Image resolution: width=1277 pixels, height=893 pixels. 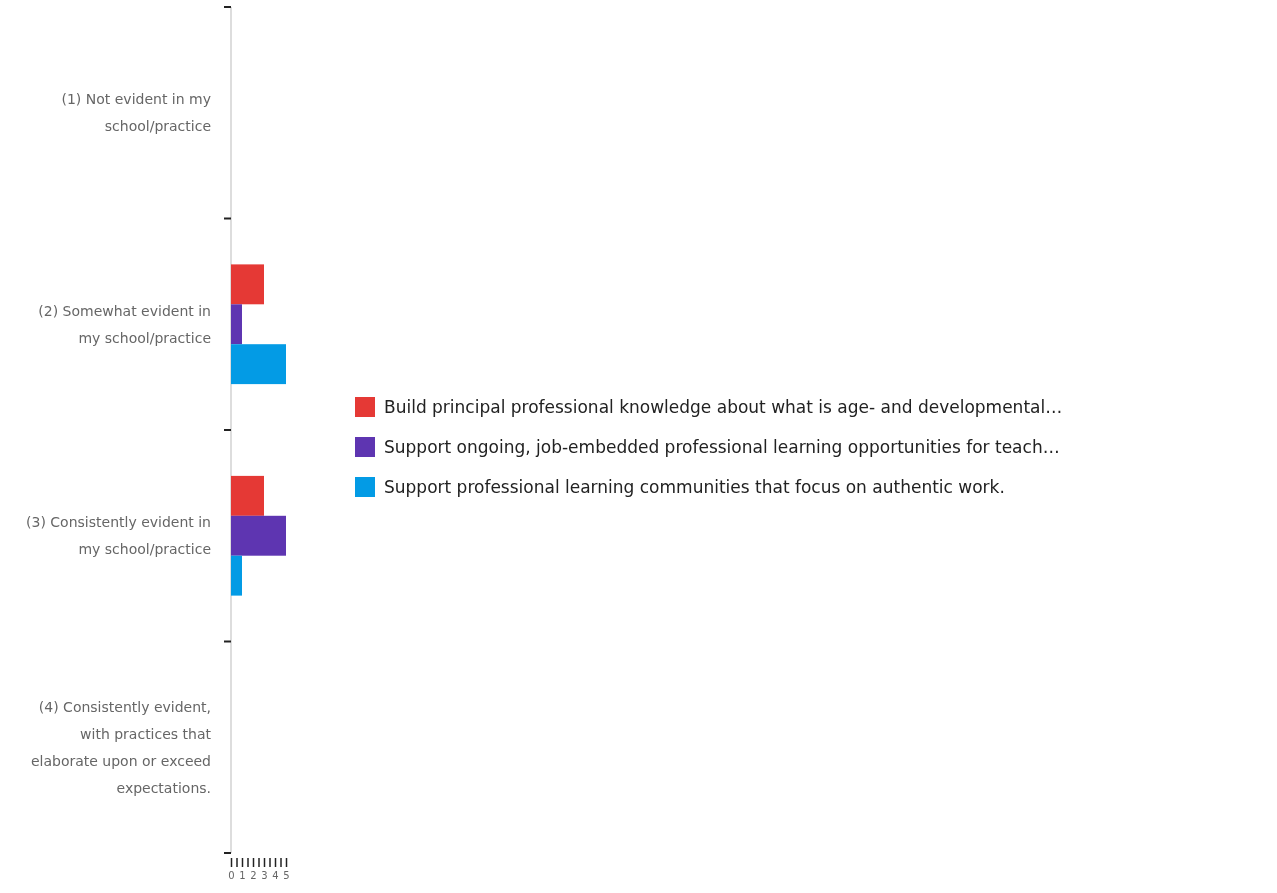 I want to click on x-tick-label: 2, so click(x=253, y=875).